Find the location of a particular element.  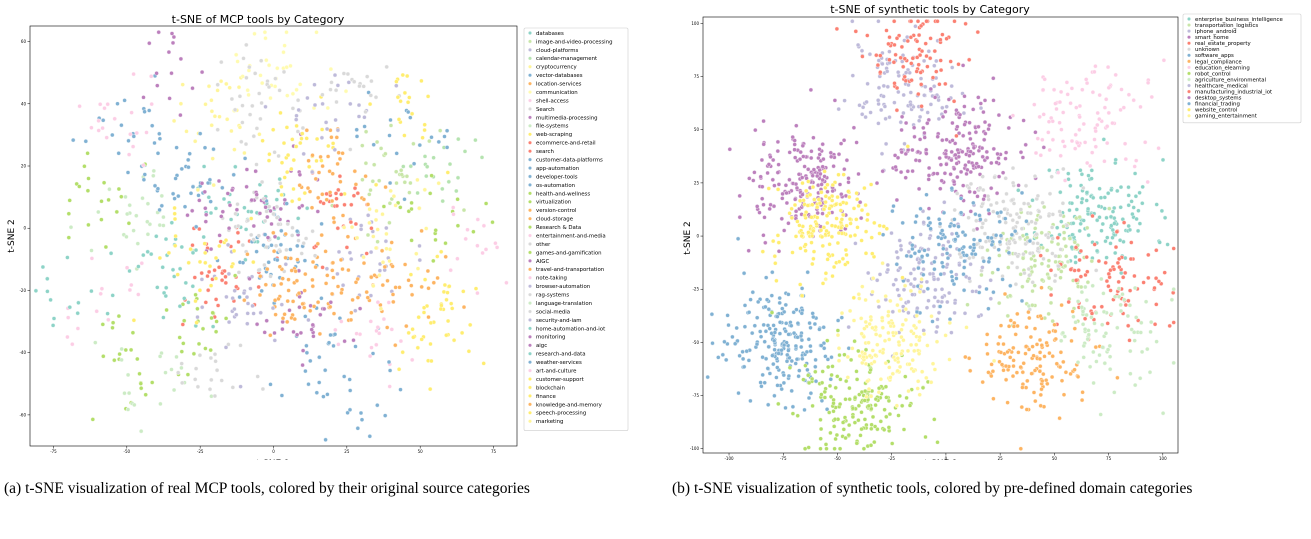

y-tick-label: 0 is located at coordinates (24, 228).